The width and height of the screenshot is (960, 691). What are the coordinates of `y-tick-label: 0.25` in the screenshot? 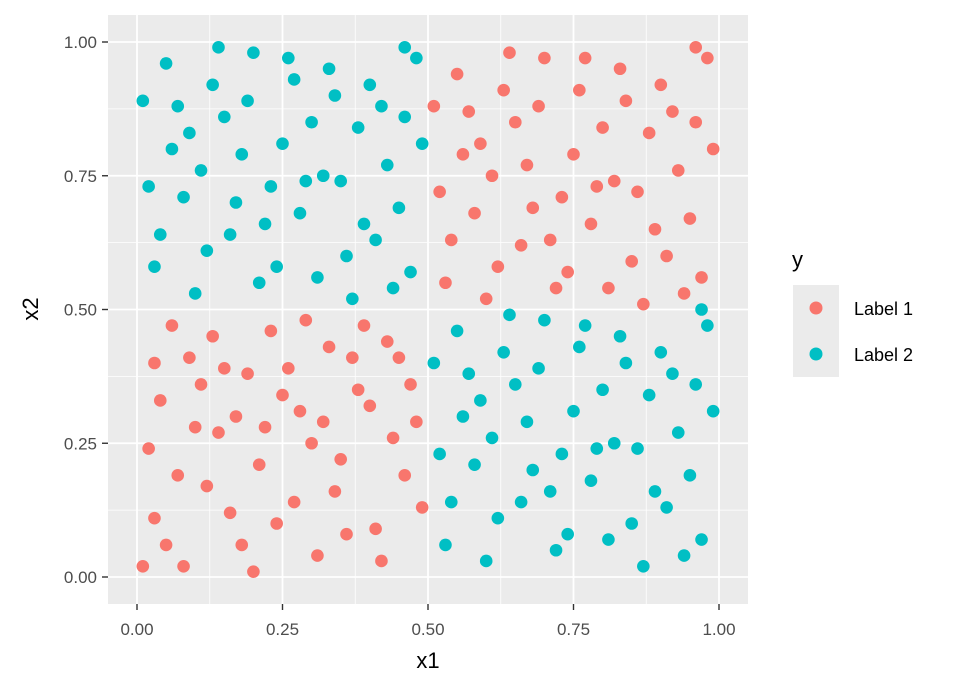 It's located at (80, 443).